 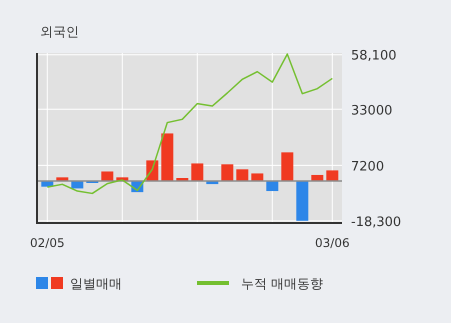 I want to click on legend-일별매매: 일별매매, so click(x=79, y=284).